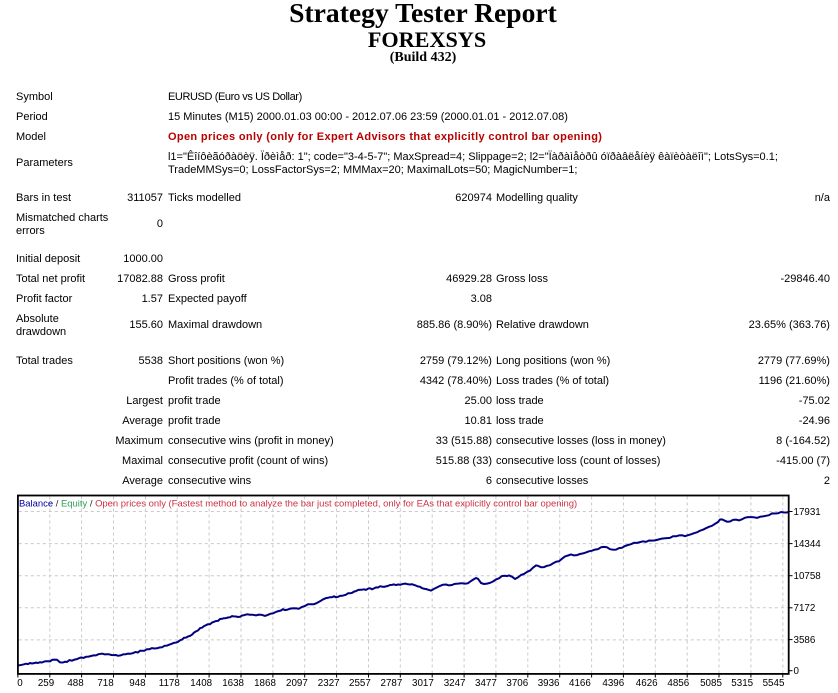 Image resolution: width=838 pixels, height=693 pixels. Describe the element at coordinates (360, 683) in the screenshot. I see `svg-text: 2557` at that location.